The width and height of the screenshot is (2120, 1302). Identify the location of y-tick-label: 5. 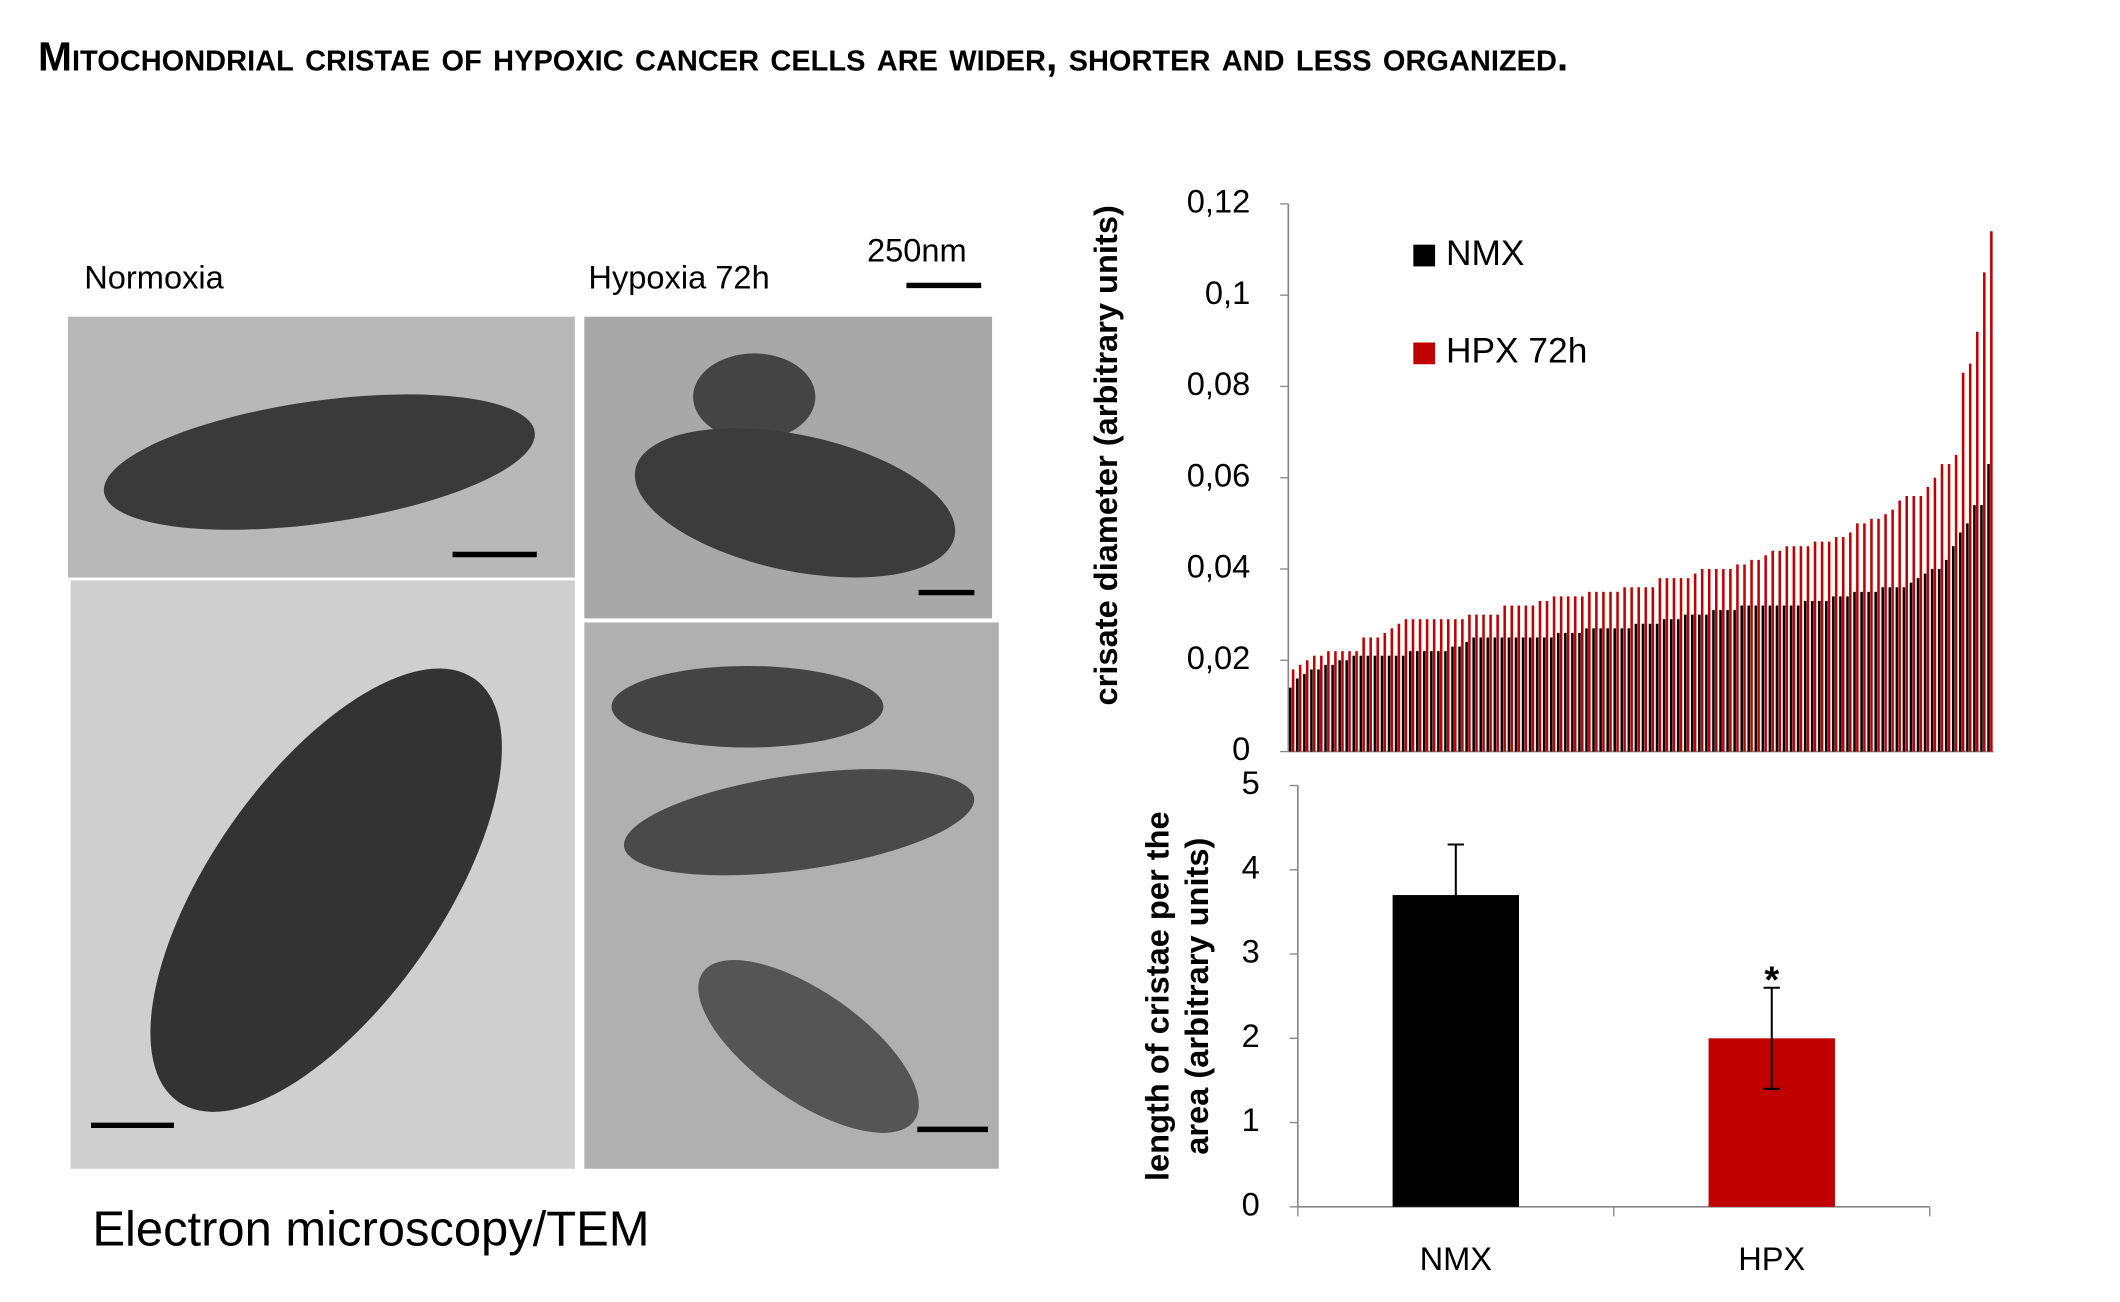
(1251, 782).